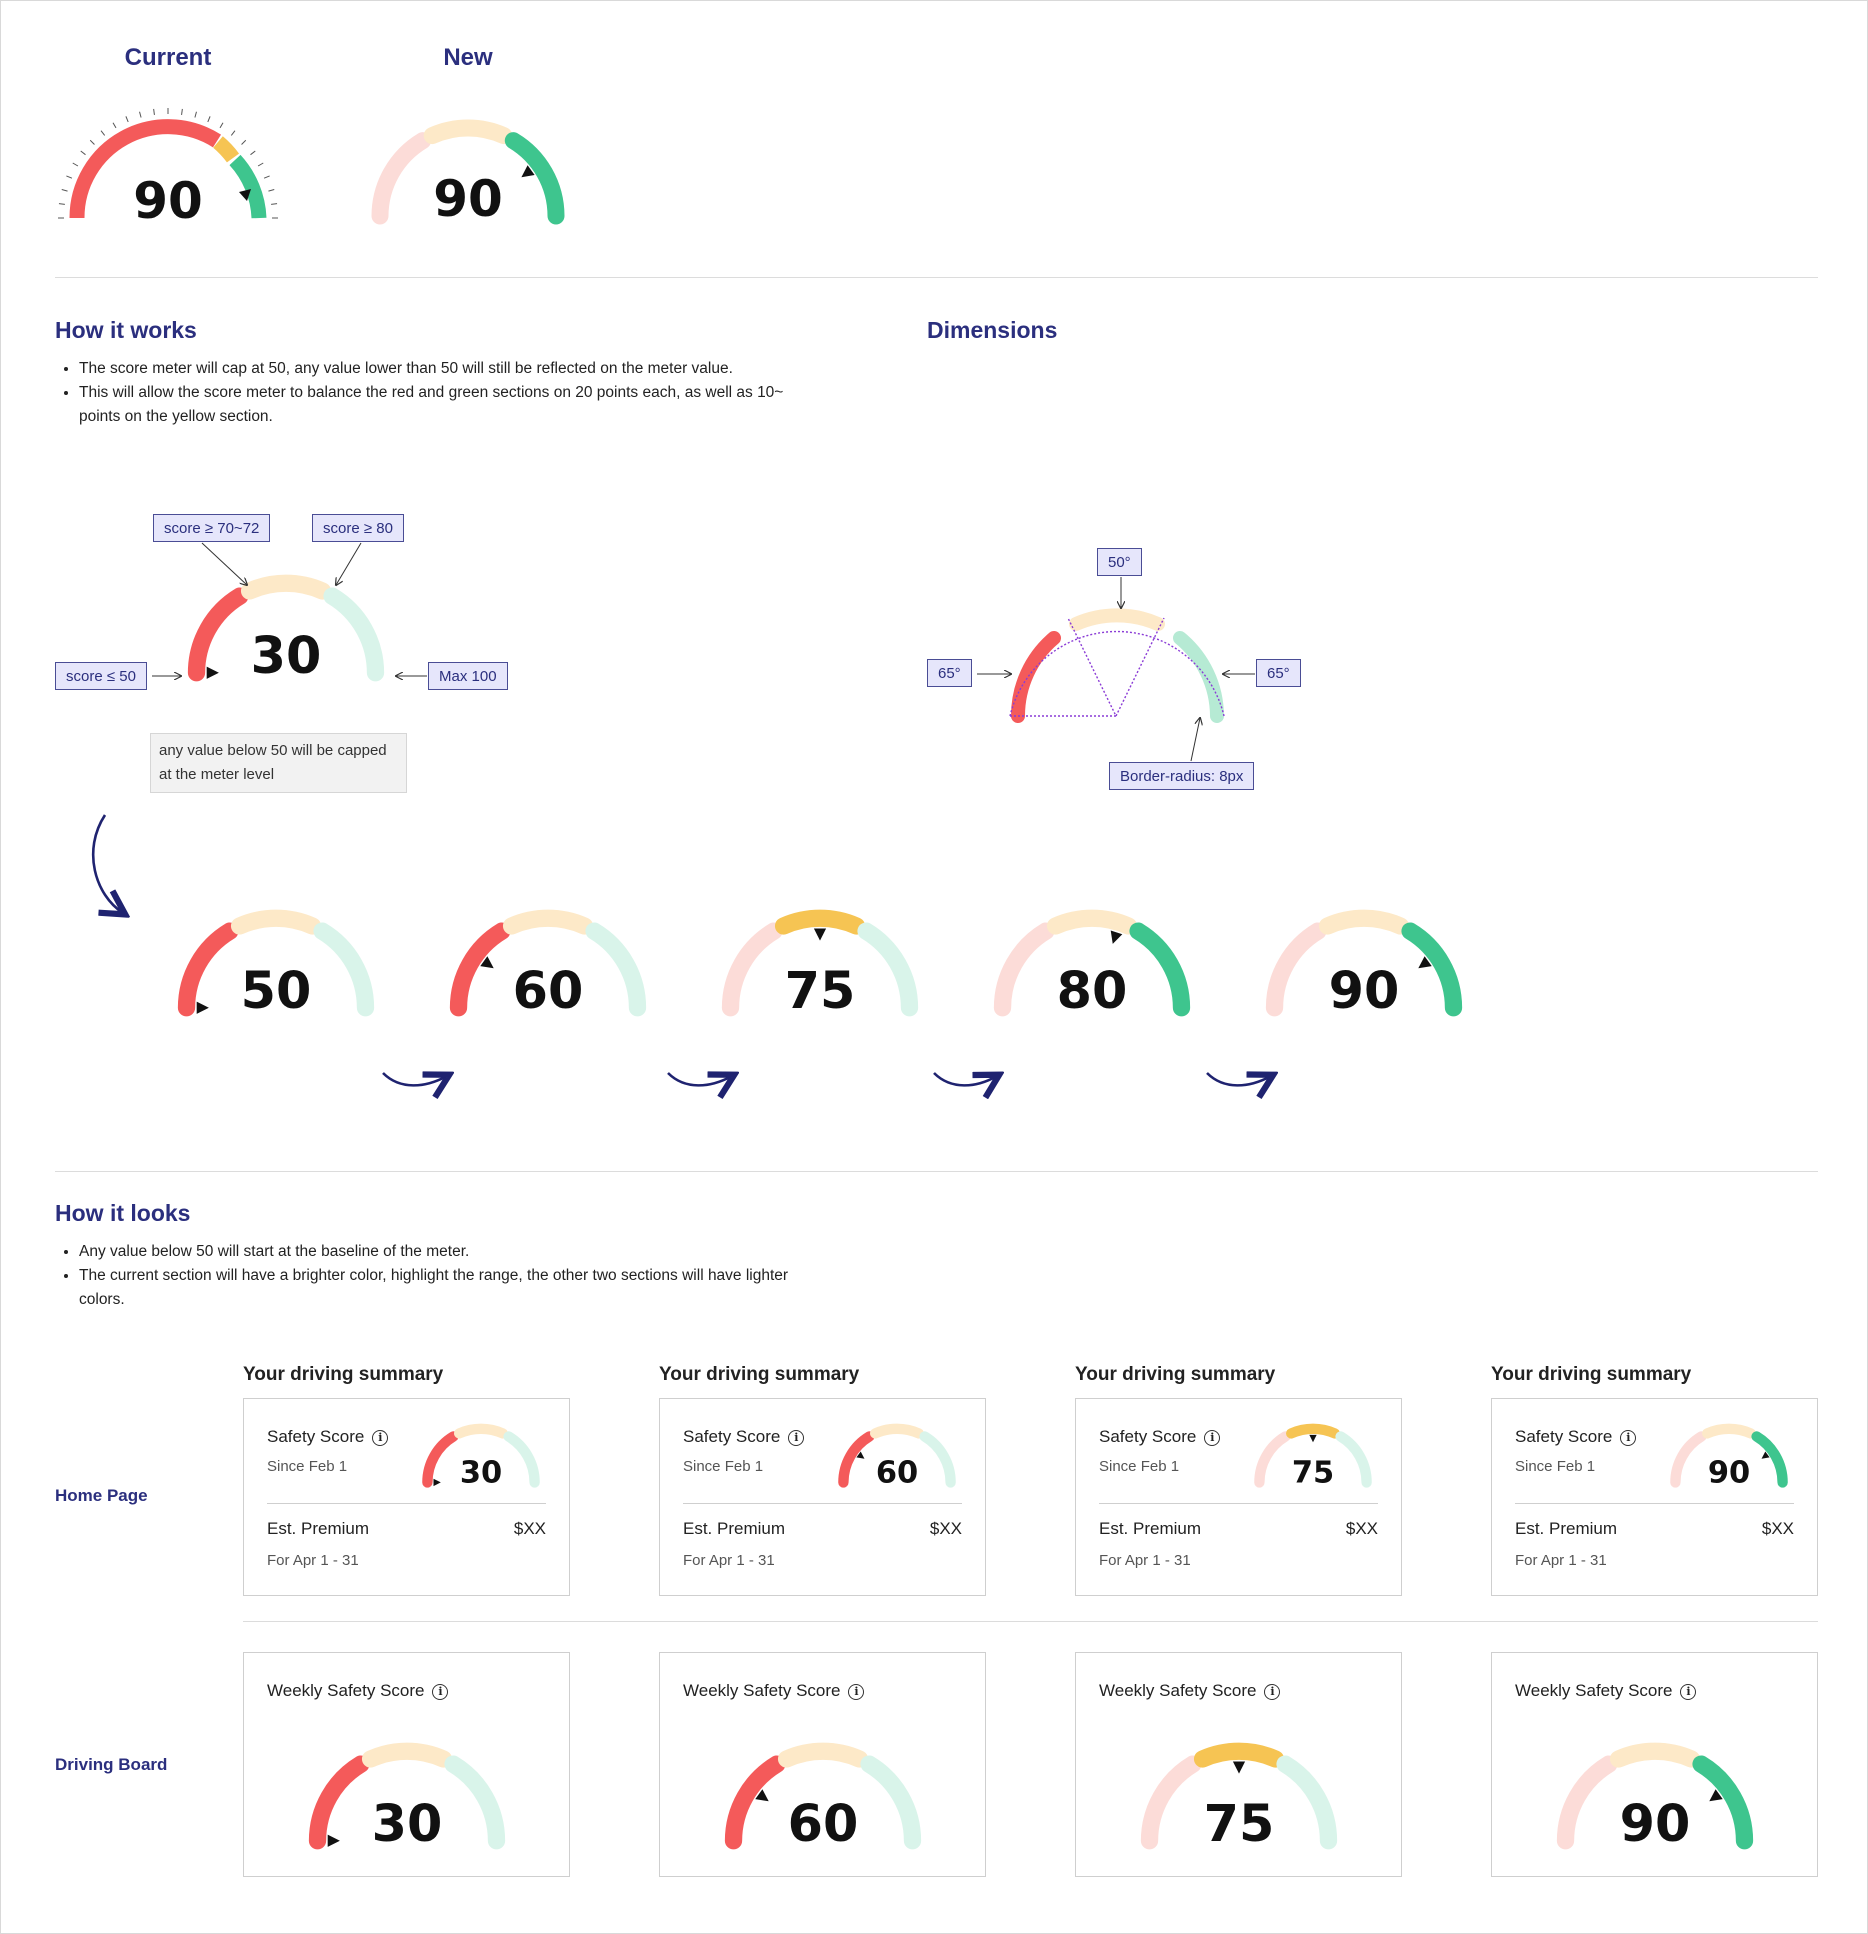  Describe the element at coordinates (1182, 776) in the screenshot. I see `tag-border-radius: Border-radius: 8px` at that location.